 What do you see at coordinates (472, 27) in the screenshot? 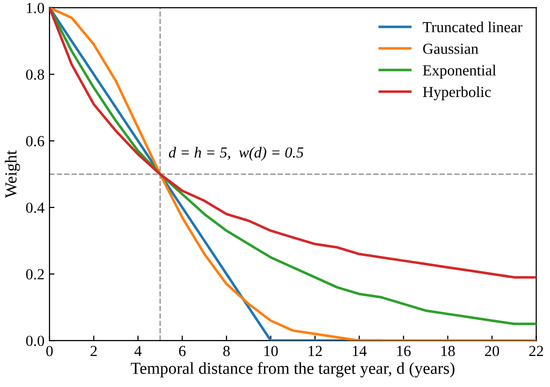
I see `legend-label: Truncated linear` at bounding box center [472, 27].